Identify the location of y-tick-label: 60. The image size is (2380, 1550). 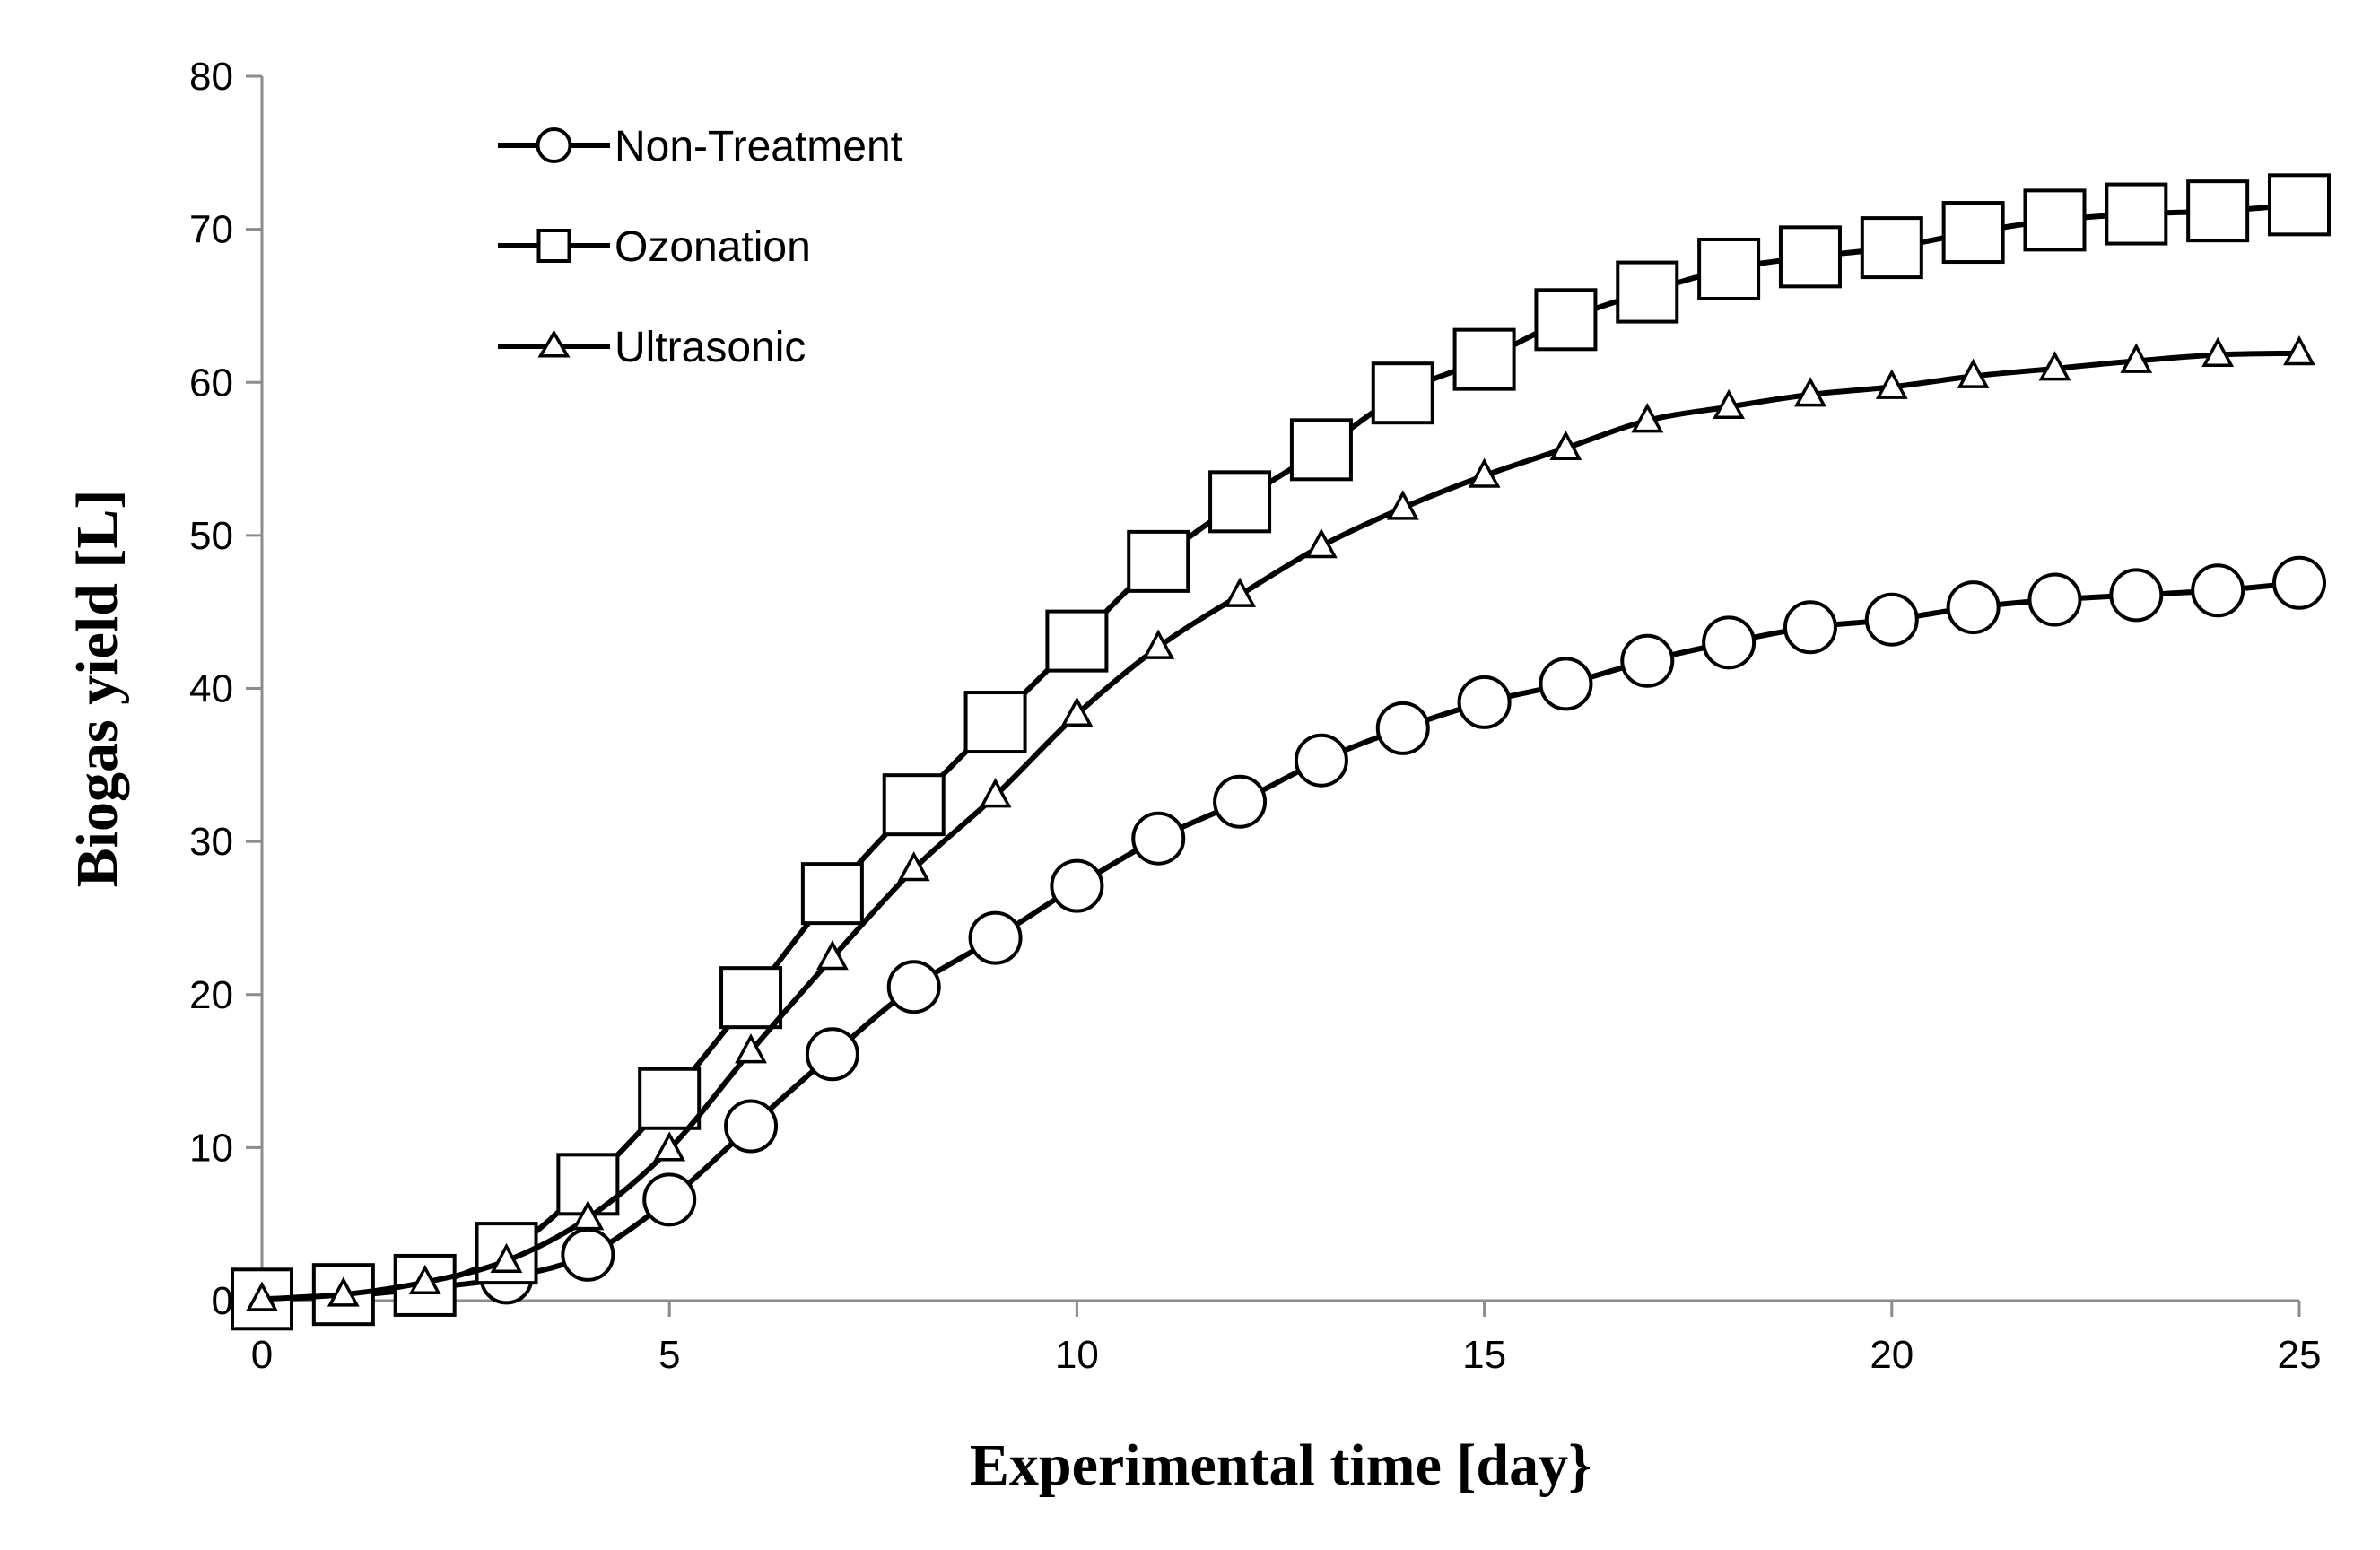
(211, 383).